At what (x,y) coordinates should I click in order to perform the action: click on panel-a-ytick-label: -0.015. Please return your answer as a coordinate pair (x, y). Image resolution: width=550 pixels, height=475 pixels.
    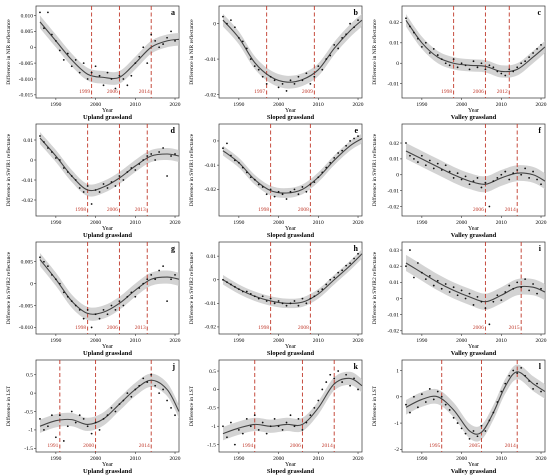
    Looking at the image, I should click on (26, 96).